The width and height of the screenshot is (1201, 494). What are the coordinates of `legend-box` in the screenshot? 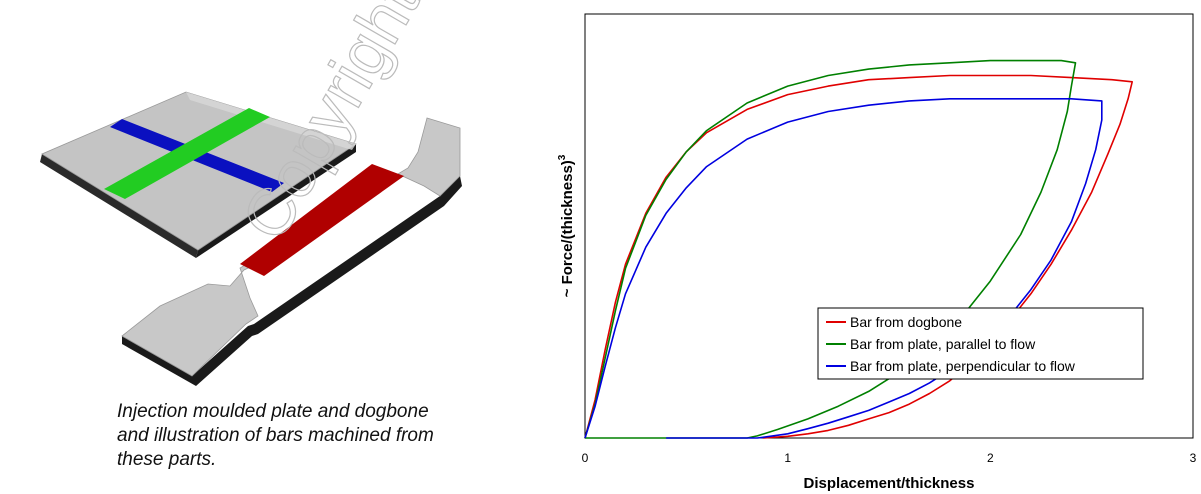 It's located at (980, 343).